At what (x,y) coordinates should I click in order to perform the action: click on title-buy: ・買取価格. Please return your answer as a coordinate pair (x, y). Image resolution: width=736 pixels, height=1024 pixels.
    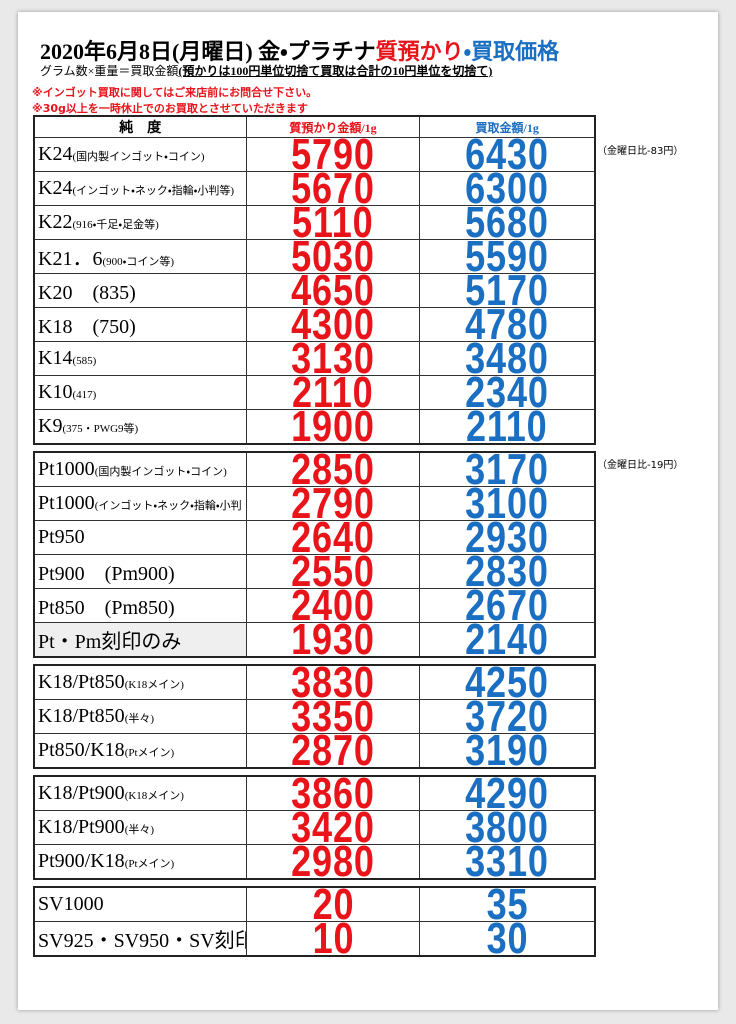
    Looking at the image, I should click on (511, 51).